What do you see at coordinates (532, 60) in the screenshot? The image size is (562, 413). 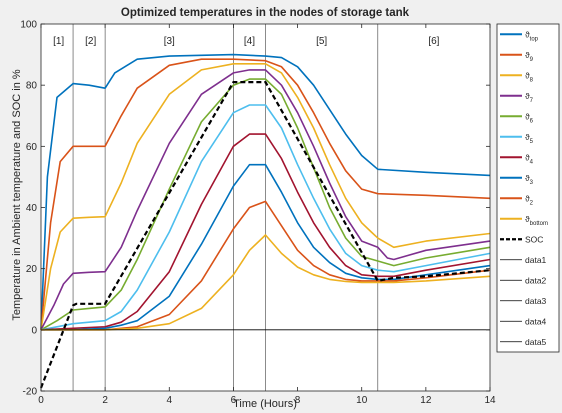 I see `legend-label-subscript: 9` at bounding box center [532, 60].